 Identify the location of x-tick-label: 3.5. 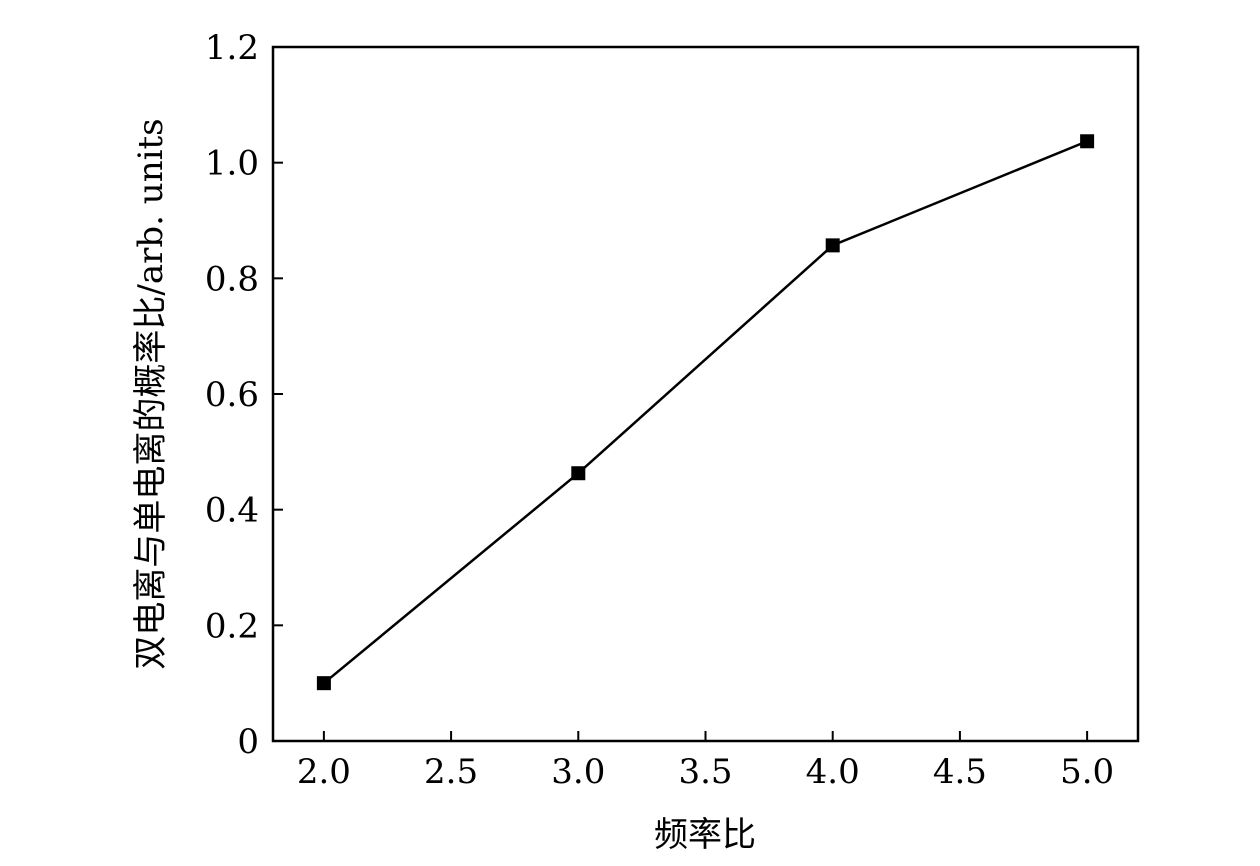
(705, 772).